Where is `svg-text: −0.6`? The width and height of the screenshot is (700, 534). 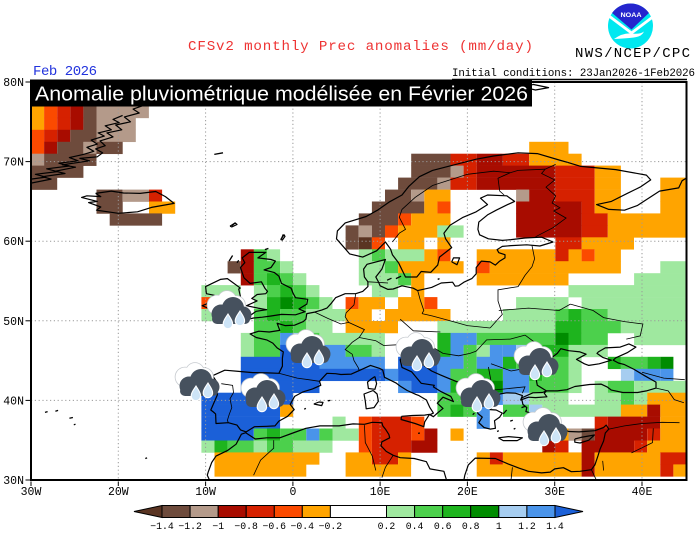
svg-text: −0.6 is located at coordinates (275, 526).